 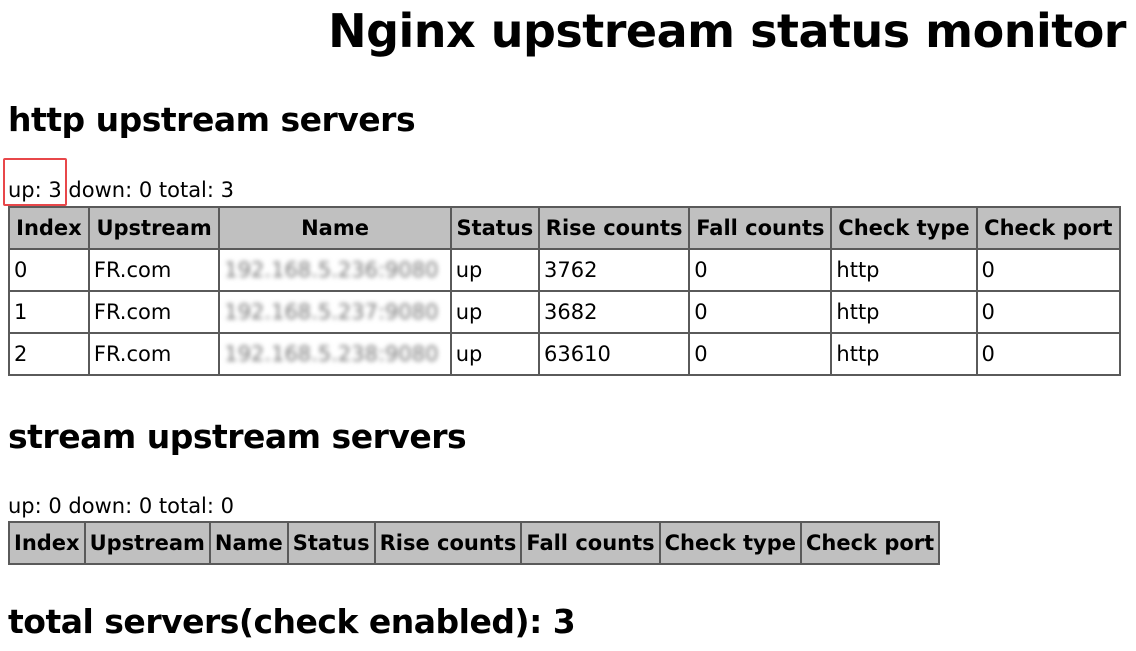 I want to click on http-section-heading: http upstream servers, so click(x=212, y=119).